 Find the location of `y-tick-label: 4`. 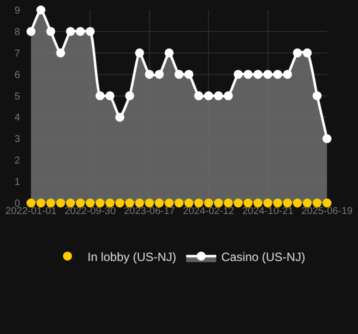

y-tick-label: 4 is located at coordinates (17, 118).